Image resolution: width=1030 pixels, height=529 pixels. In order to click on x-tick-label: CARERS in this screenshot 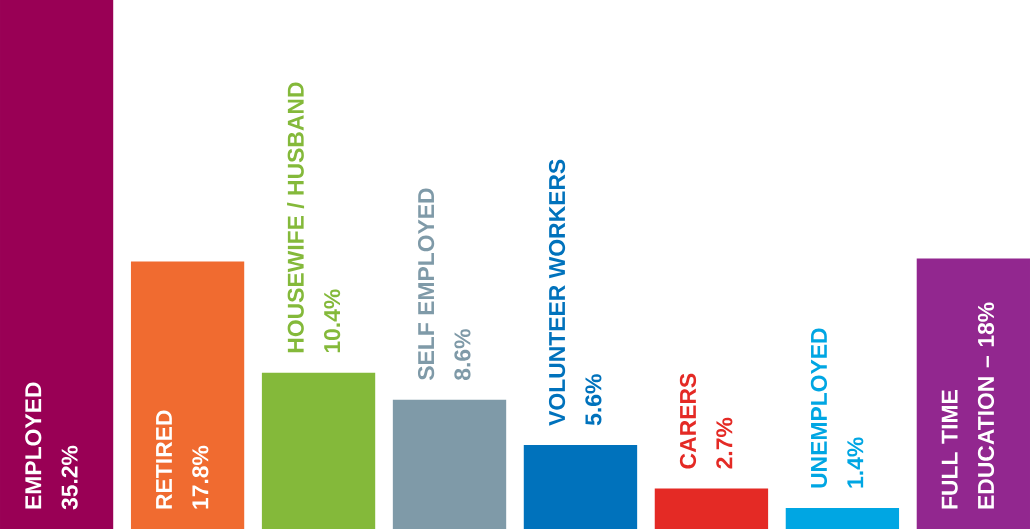, I will do `click(688, 421)`.